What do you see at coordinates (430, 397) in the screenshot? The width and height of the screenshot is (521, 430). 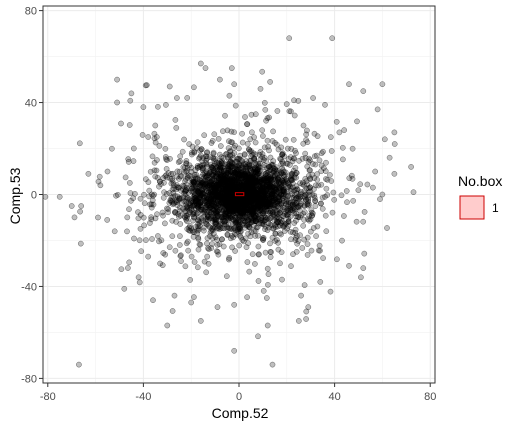 I see `x-tick-label: 80` at bounding box center [430, 397].